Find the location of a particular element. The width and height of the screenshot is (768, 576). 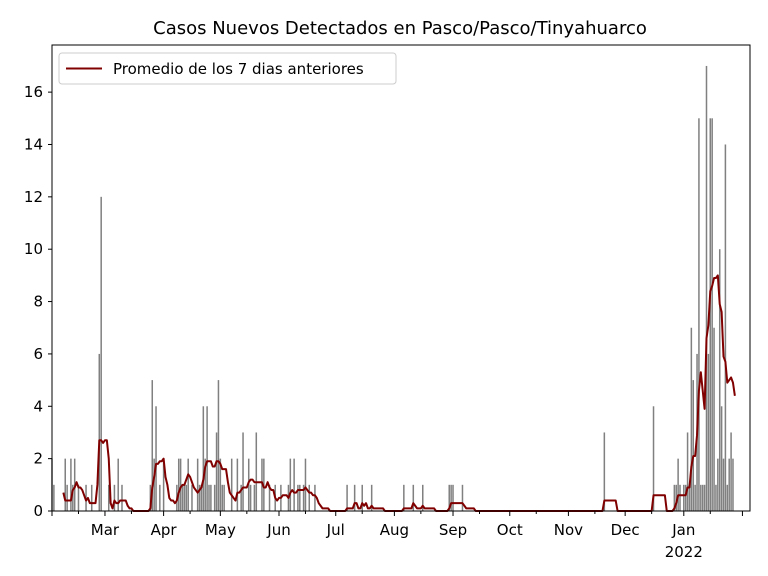

x-tick-label: Oct is located at coordinates (510, 530).